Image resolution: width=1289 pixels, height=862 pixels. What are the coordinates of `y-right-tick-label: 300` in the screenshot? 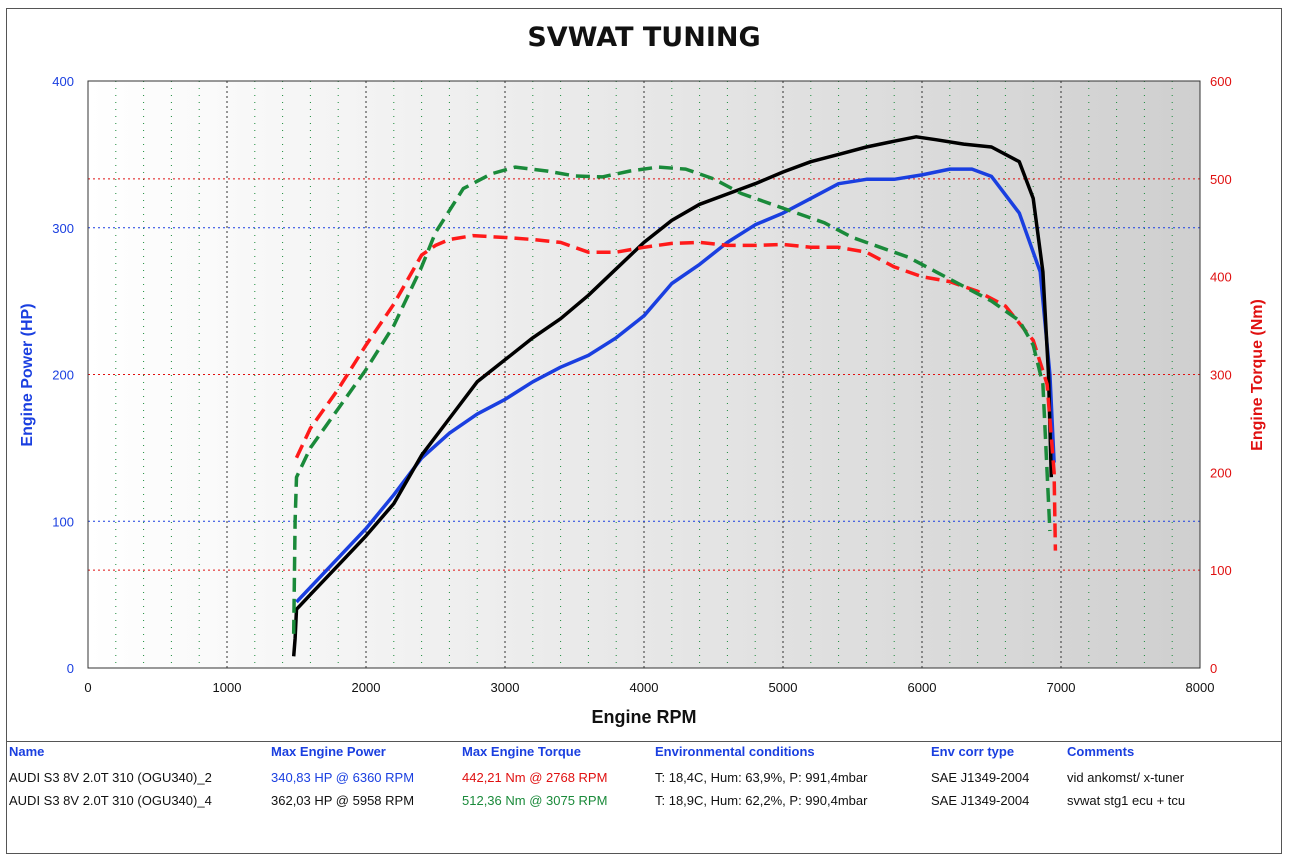 It's located at (1221, 375).